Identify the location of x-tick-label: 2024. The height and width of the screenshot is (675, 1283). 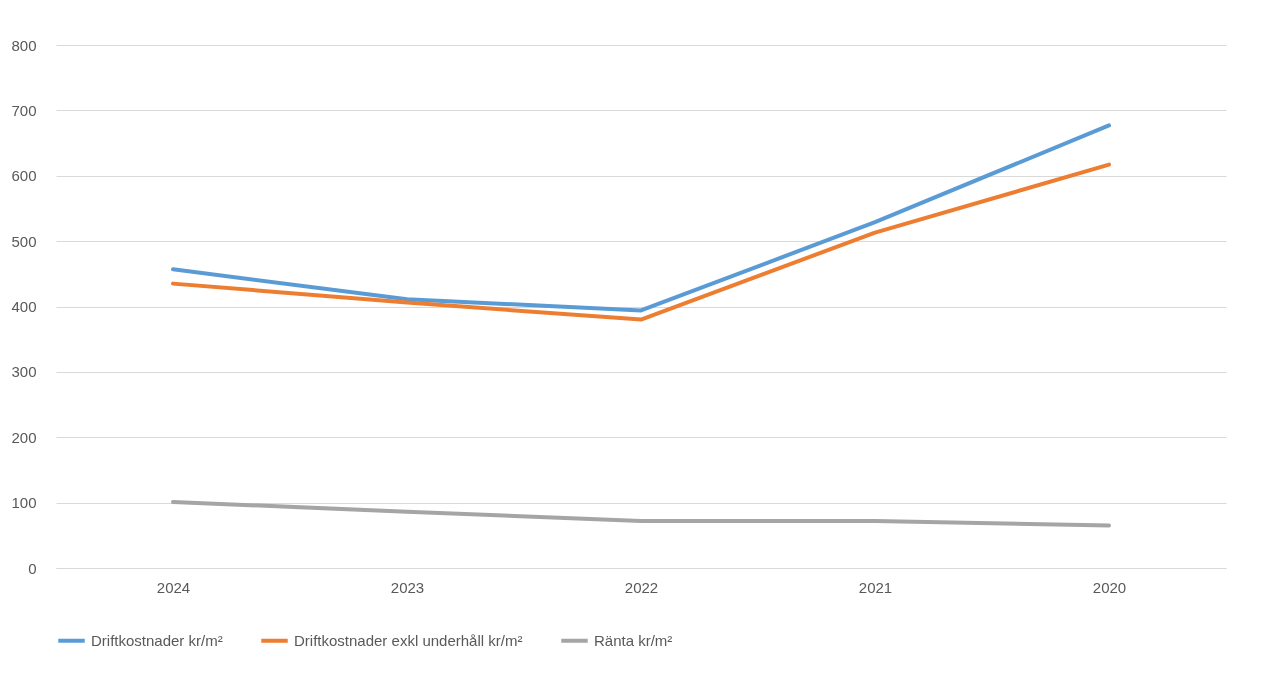
(173, 587).